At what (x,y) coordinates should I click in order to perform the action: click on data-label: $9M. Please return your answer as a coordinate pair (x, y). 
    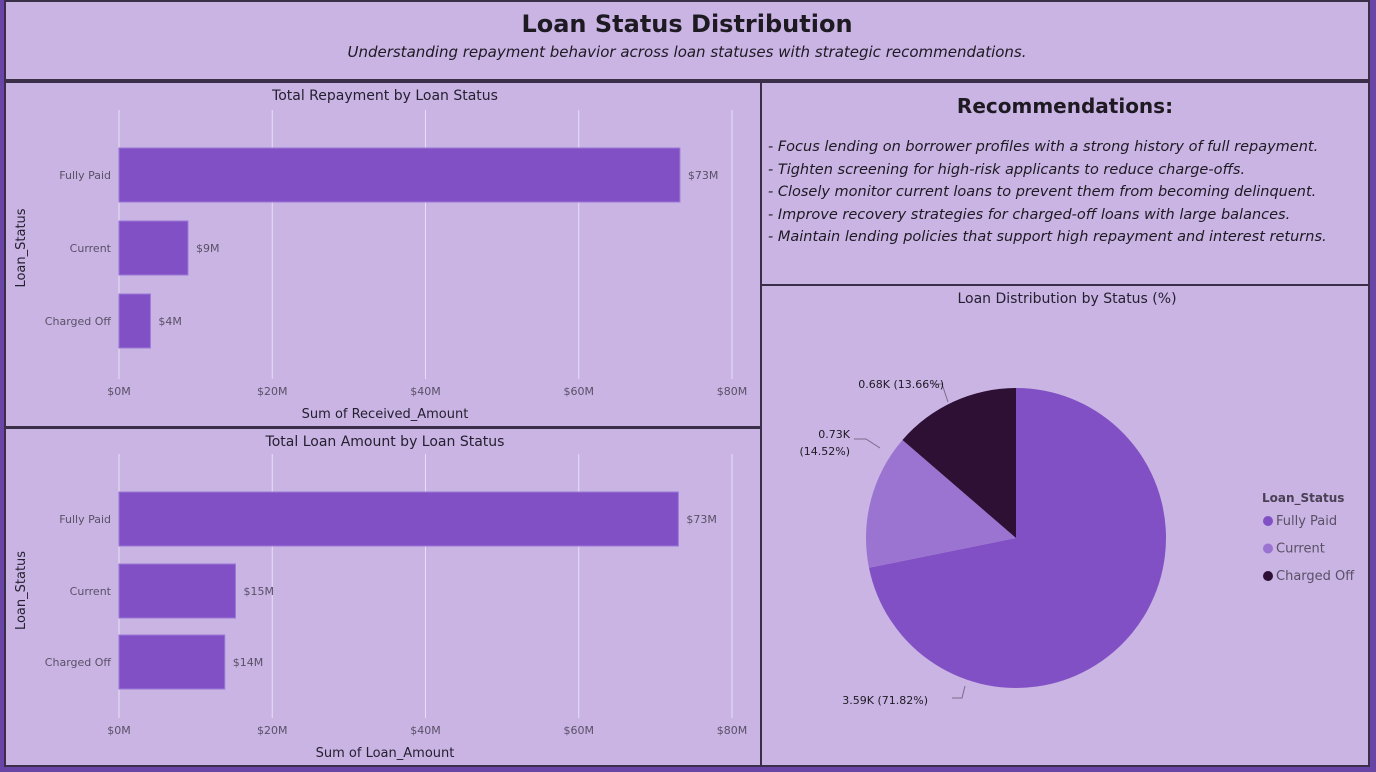
    Looking at the image, I should click on (208, 248).